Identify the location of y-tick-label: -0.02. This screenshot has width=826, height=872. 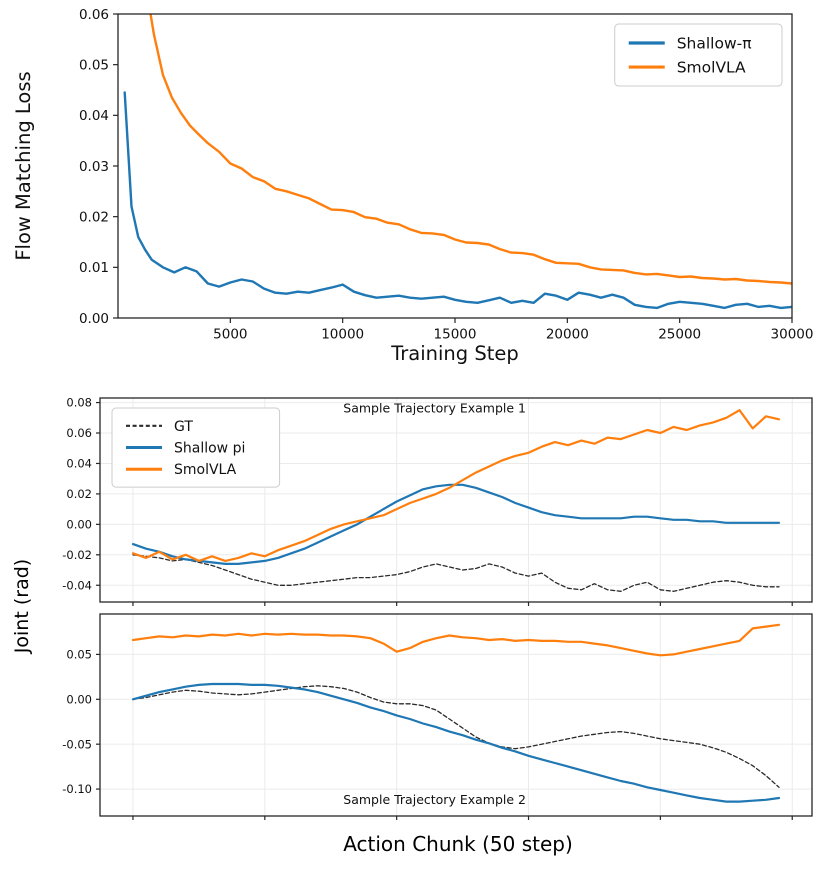
(77, 555).